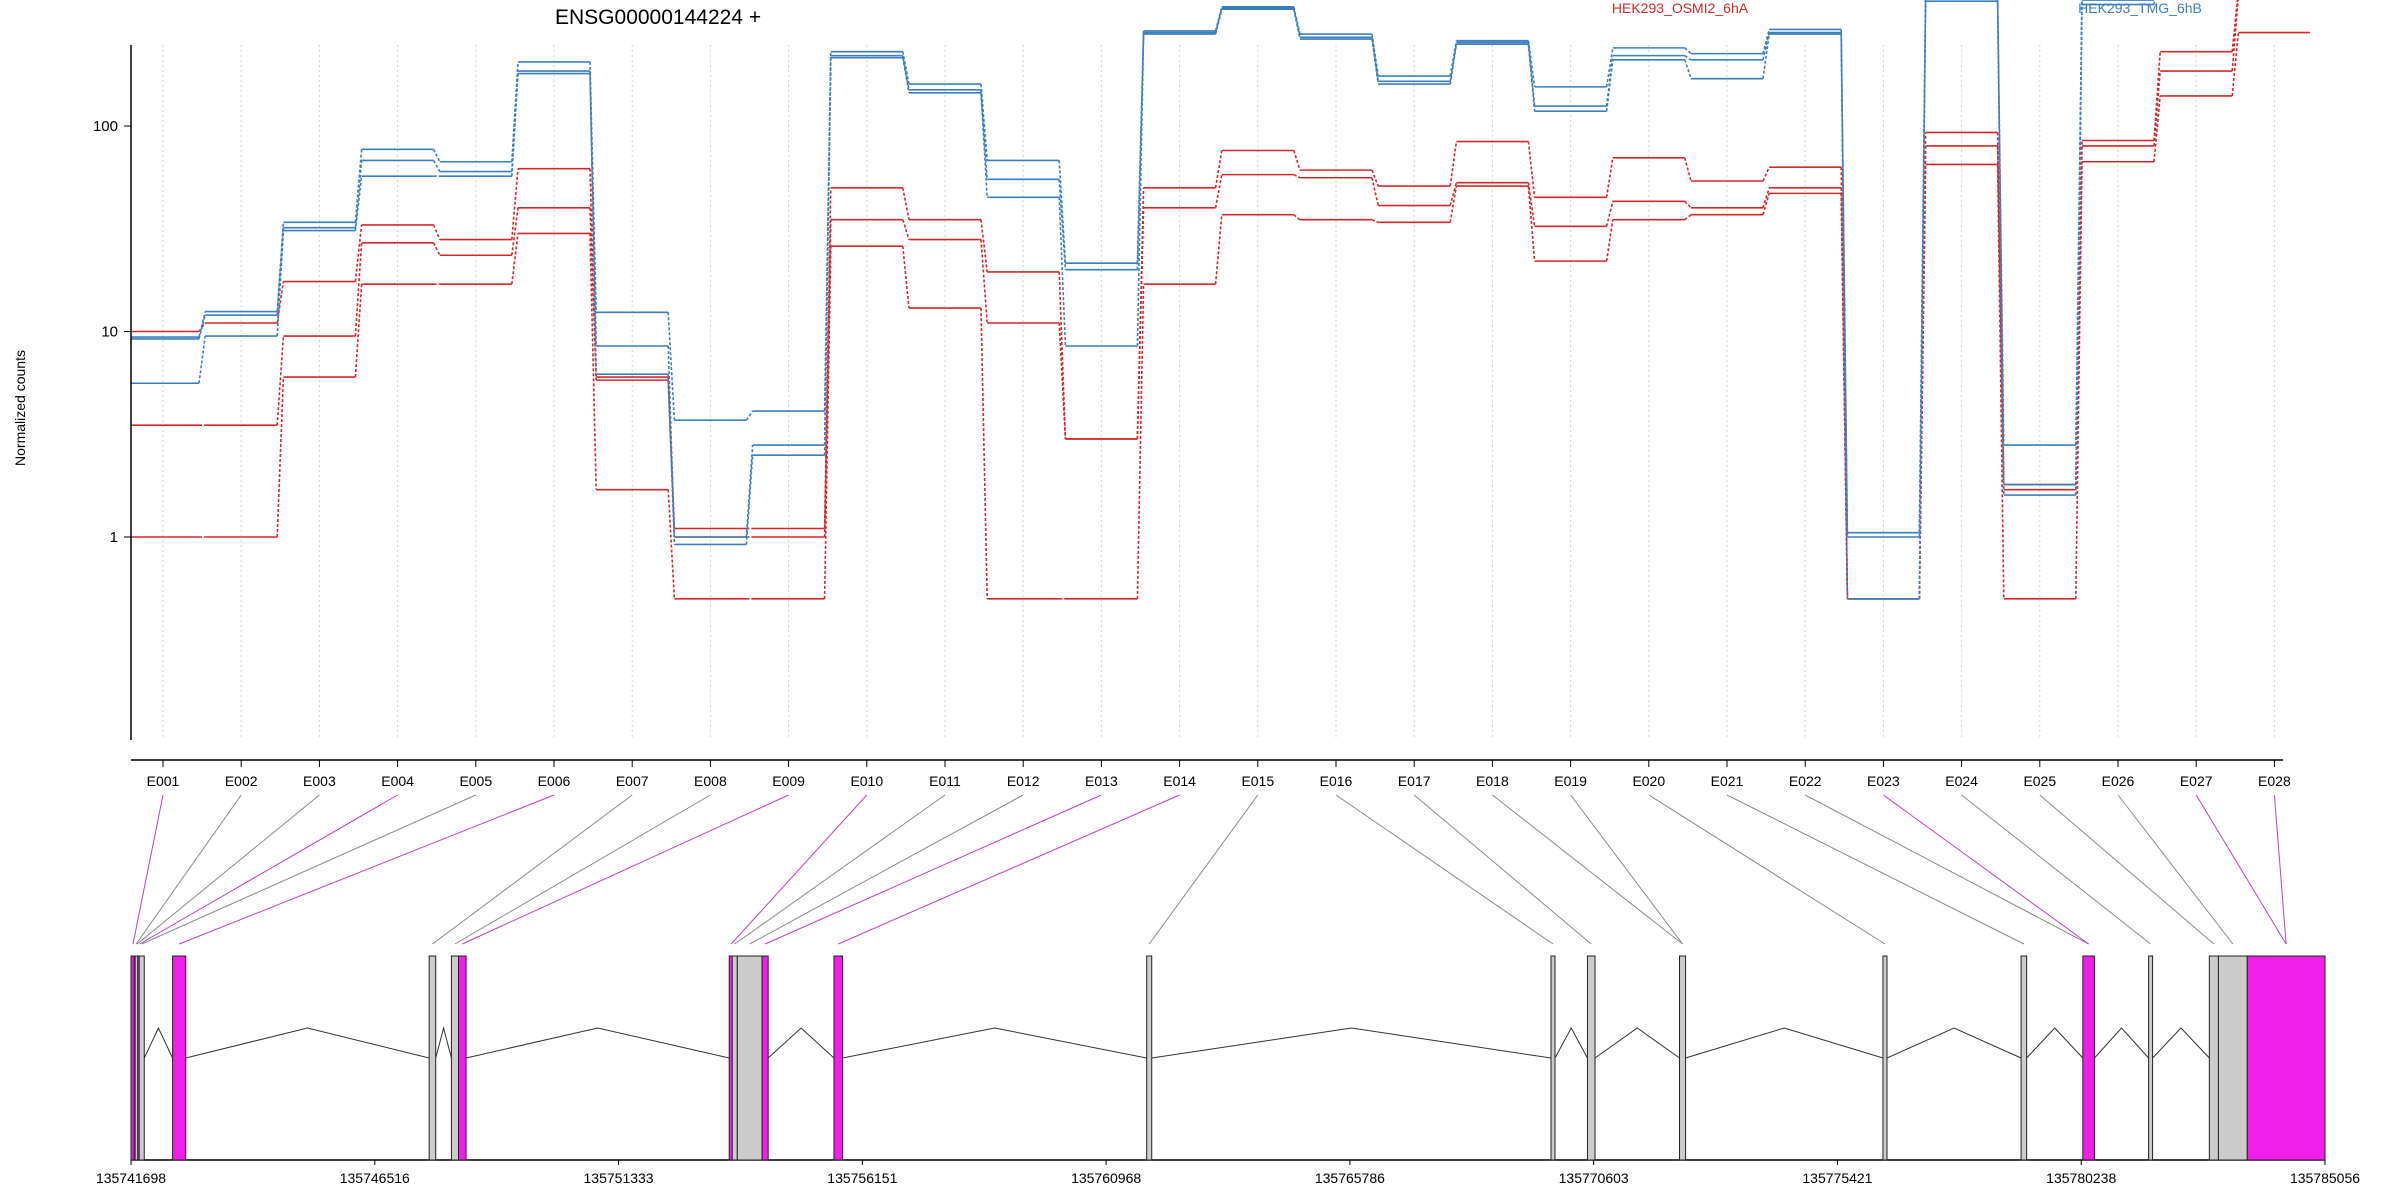  What do you see at coordinates (1594, 1178) in the screenshot?
I see `coordinate-label: 135770603` at bounding box center [1594, 1178].